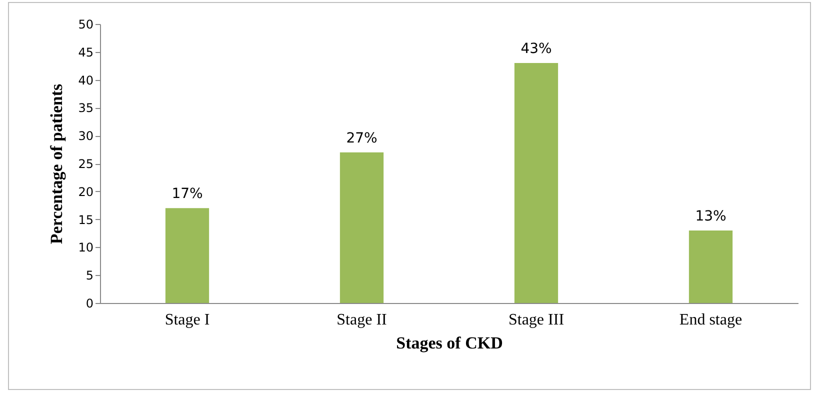 This screenshot has height=400, width=819. Describe the element at coordinates (86, 108) in the screenshot. I see `y-tick-label: 35` at that location.